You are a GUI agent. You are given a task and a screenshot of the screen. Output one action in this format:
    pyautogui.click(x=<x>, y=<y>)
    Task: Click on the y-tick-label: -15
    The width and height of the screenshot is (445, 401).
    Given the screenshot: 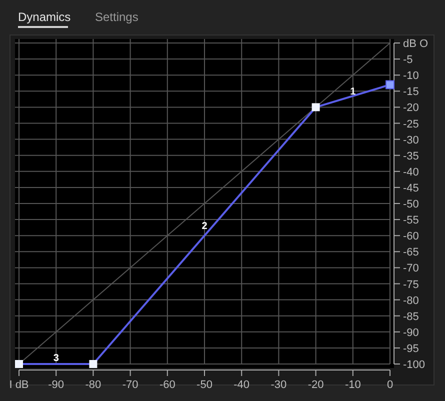 What is the action you would take?
    pyautogui.click(x=411, y=92)
    